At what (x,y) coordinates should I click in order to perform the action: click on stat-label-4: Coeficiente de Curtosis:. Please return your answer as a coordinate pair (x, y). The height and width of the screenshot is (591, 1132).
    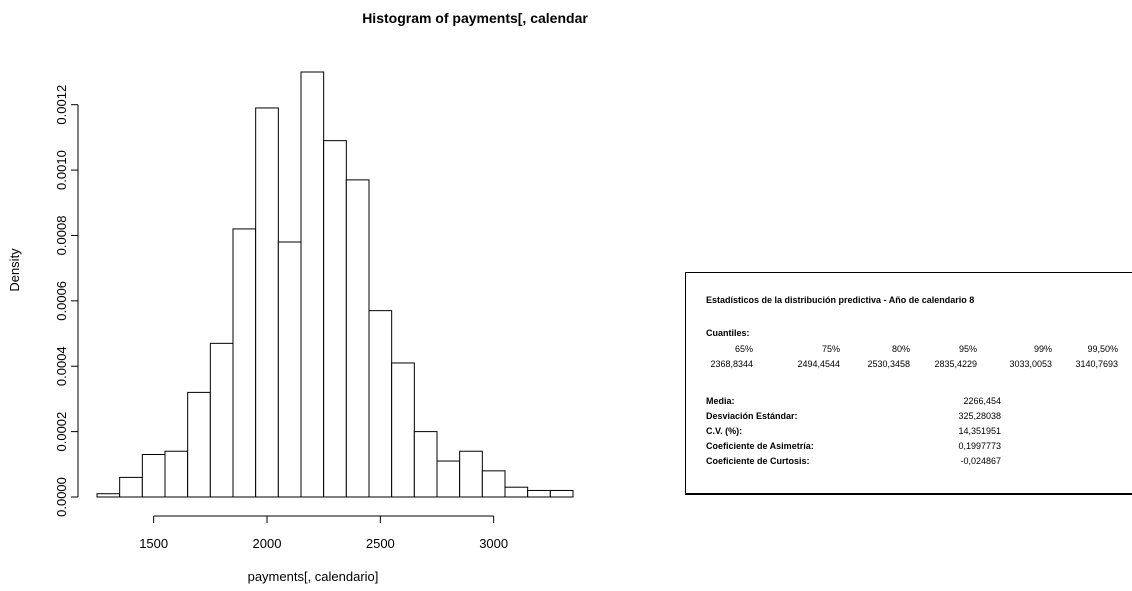
    Looking at the image, I should click on (758, 461).